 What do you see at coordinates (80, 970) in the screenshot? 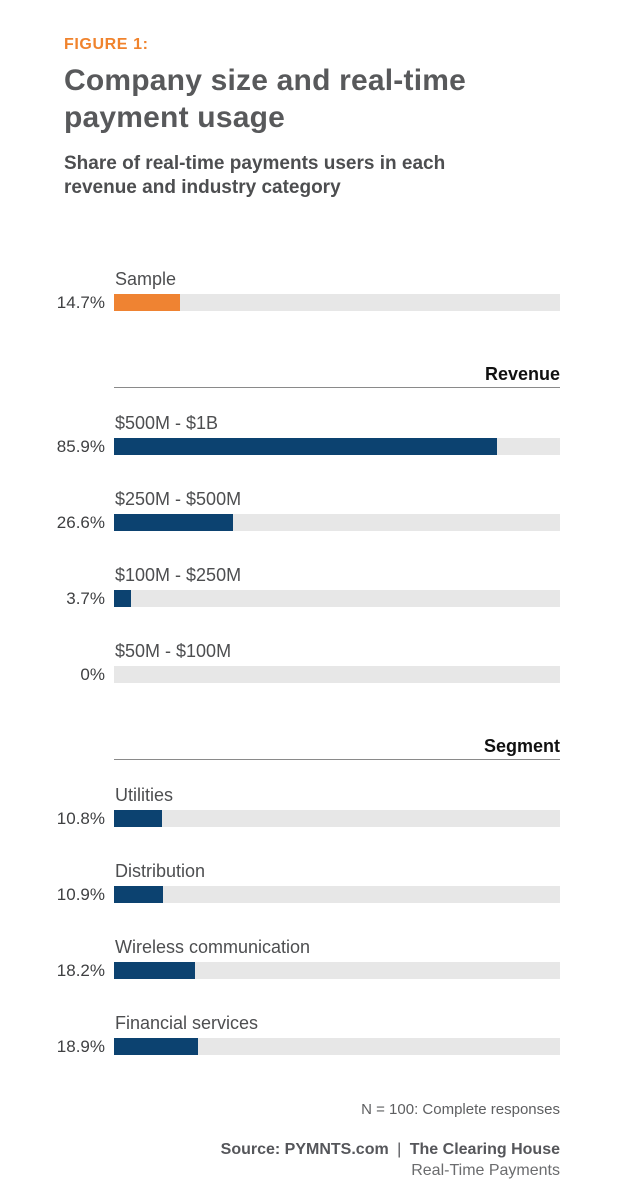
I see `bar-value: 18.2%` at bounding box center [80, 970].